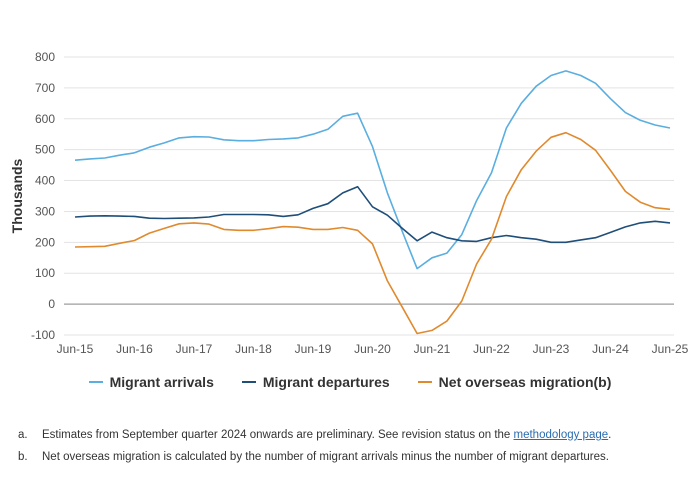 Image resolution: width=700 pixels, height=486 pixels. I want to click on y-tick-label: 300, so click(45, 211).